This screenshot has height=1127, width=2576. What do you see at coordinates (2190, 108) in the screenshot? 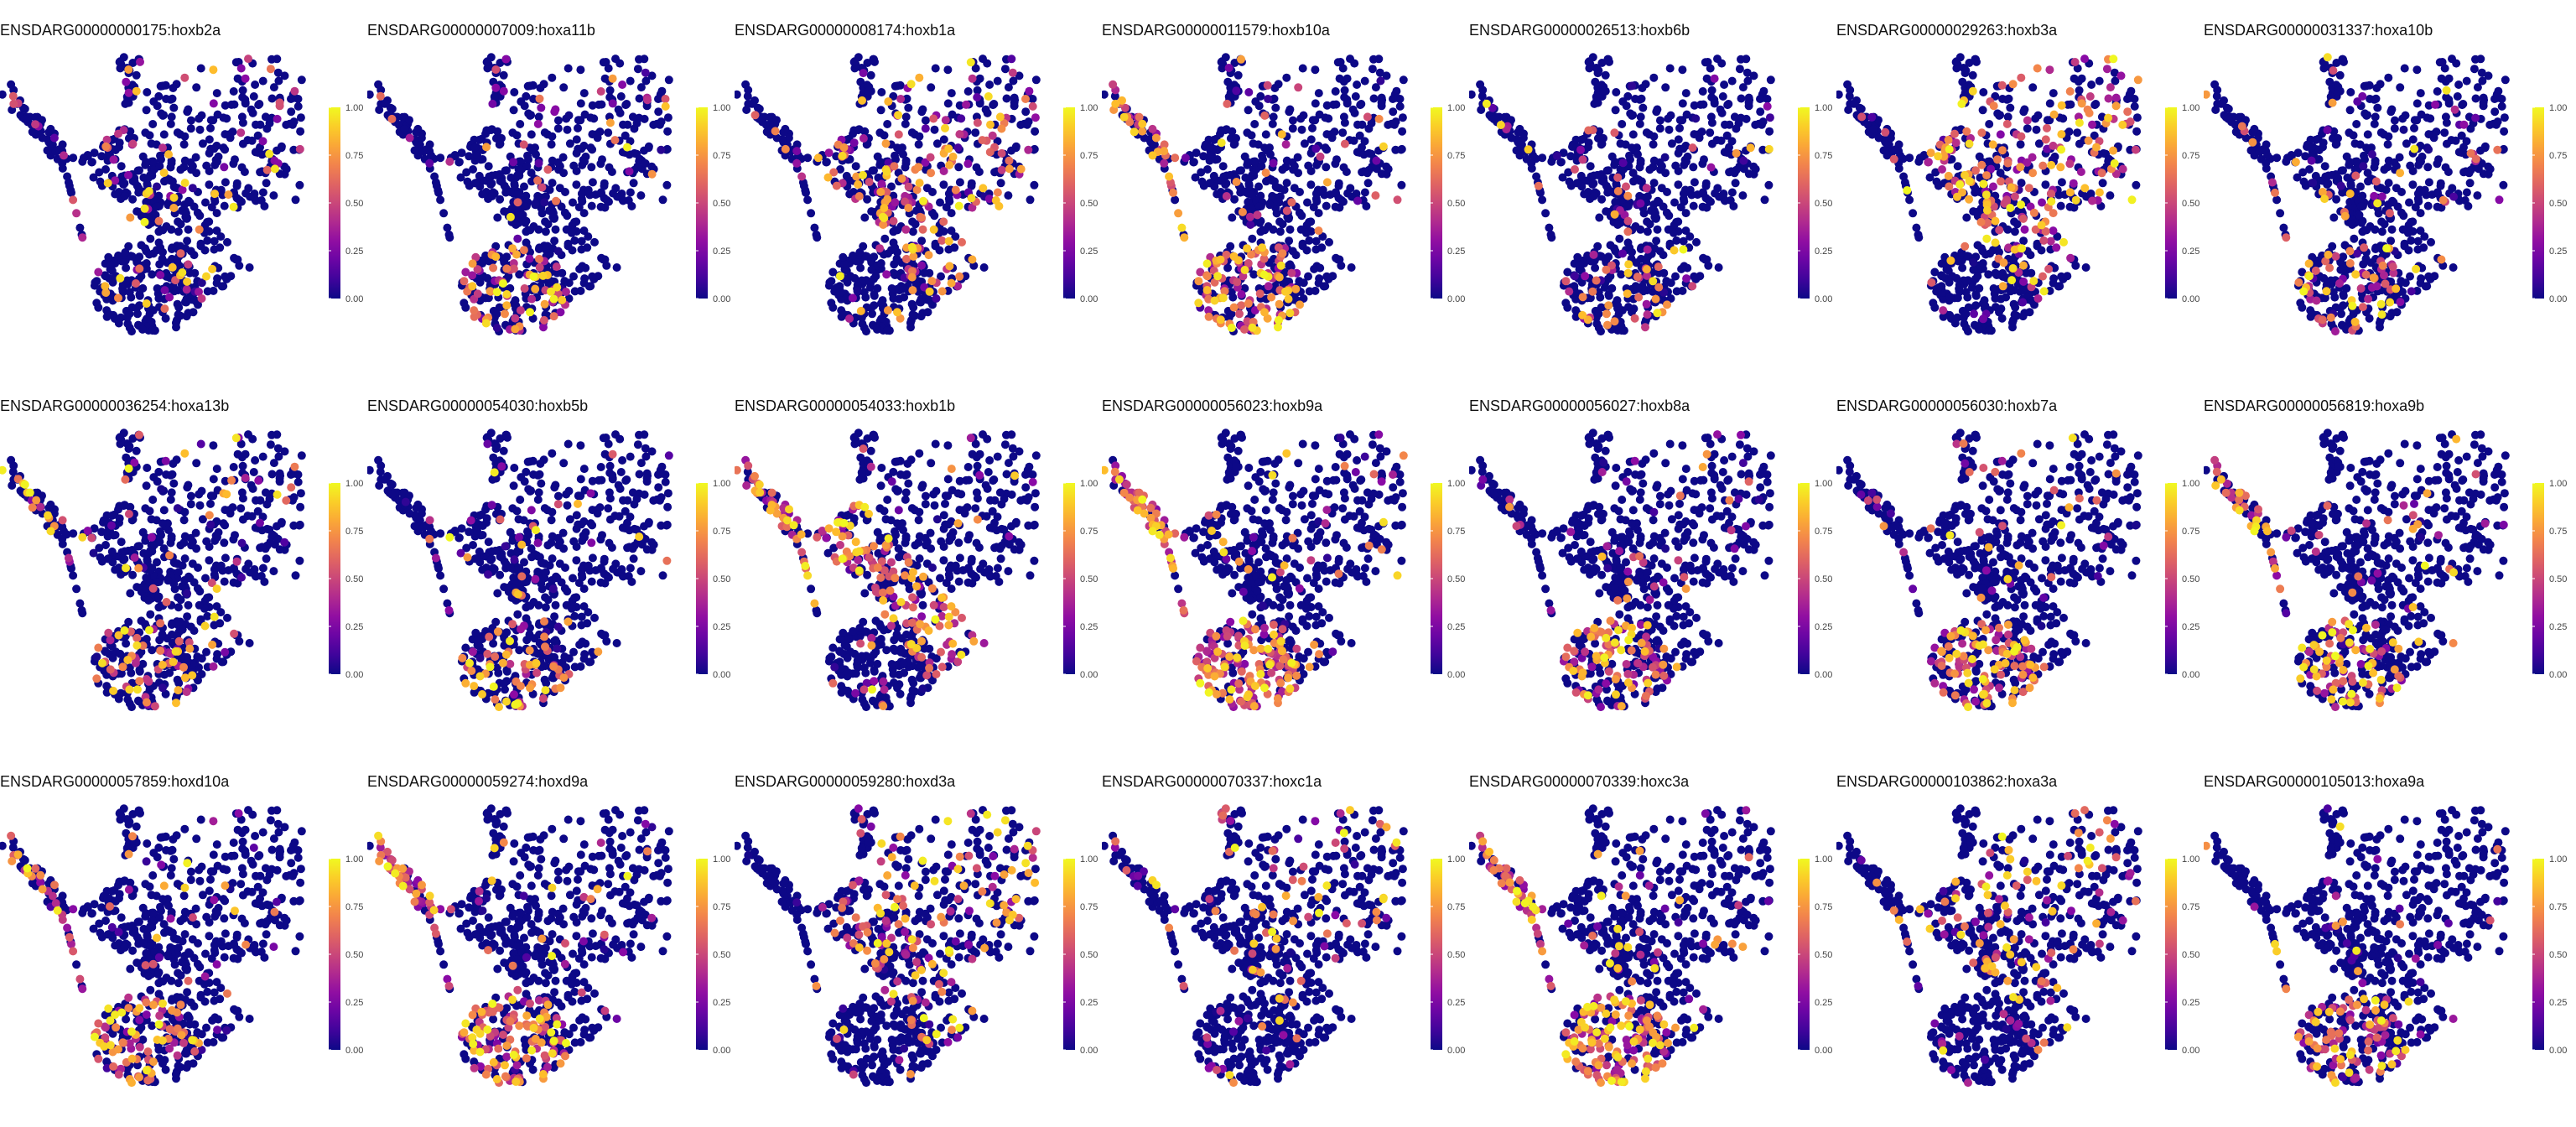
I see `colorbar-tick-label: 1.00` at bounding box center [2190, 108].